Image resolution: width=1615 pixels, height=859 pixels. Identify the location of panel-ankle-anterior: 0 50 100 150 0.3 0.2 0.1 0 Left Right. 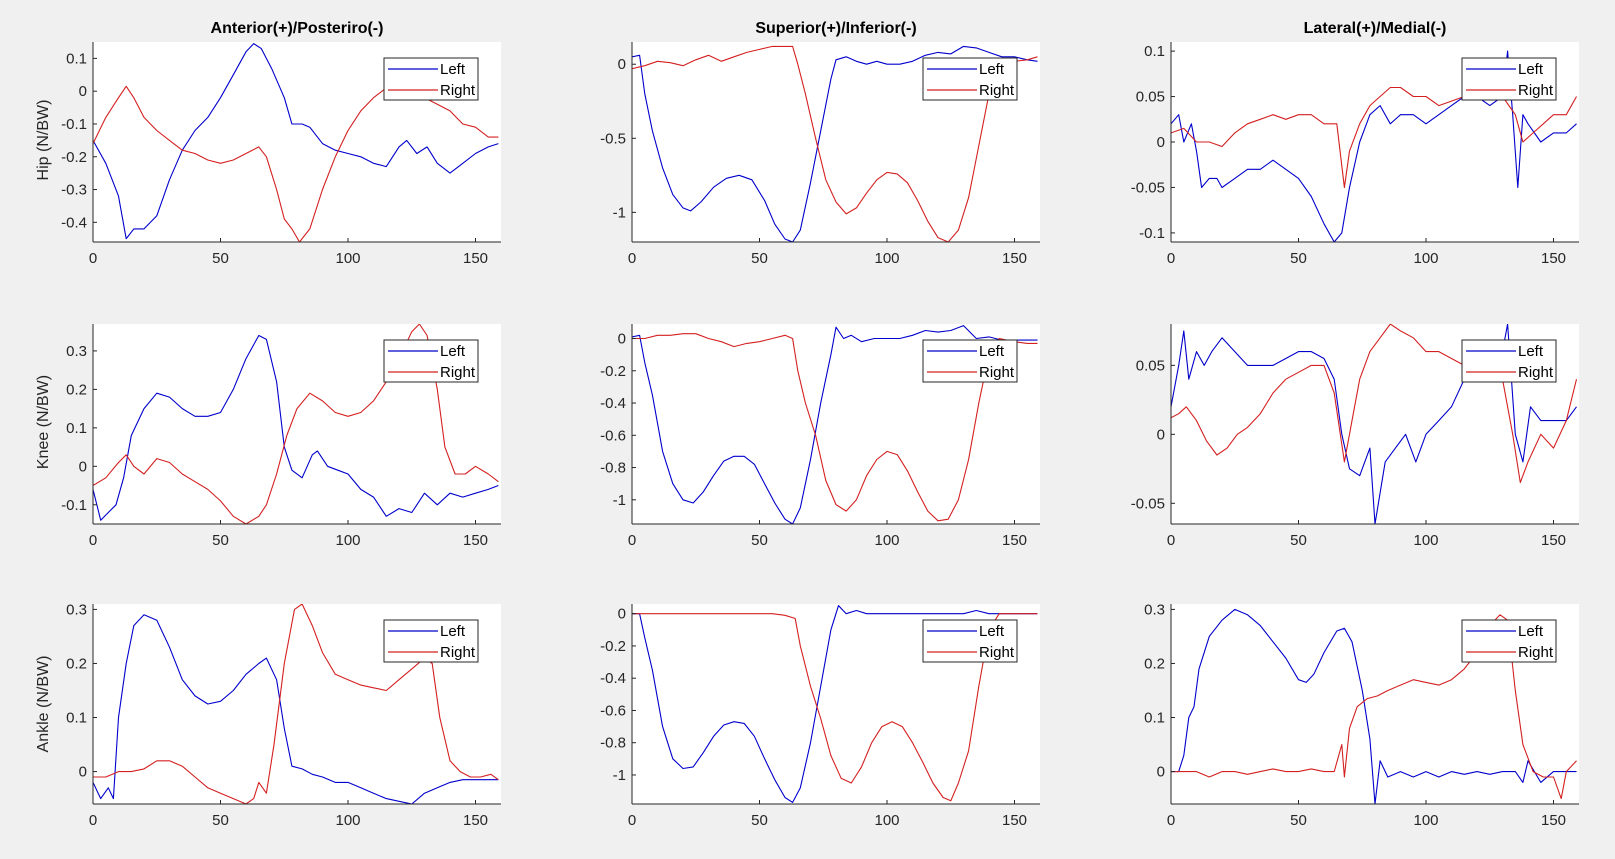
(283, 715).